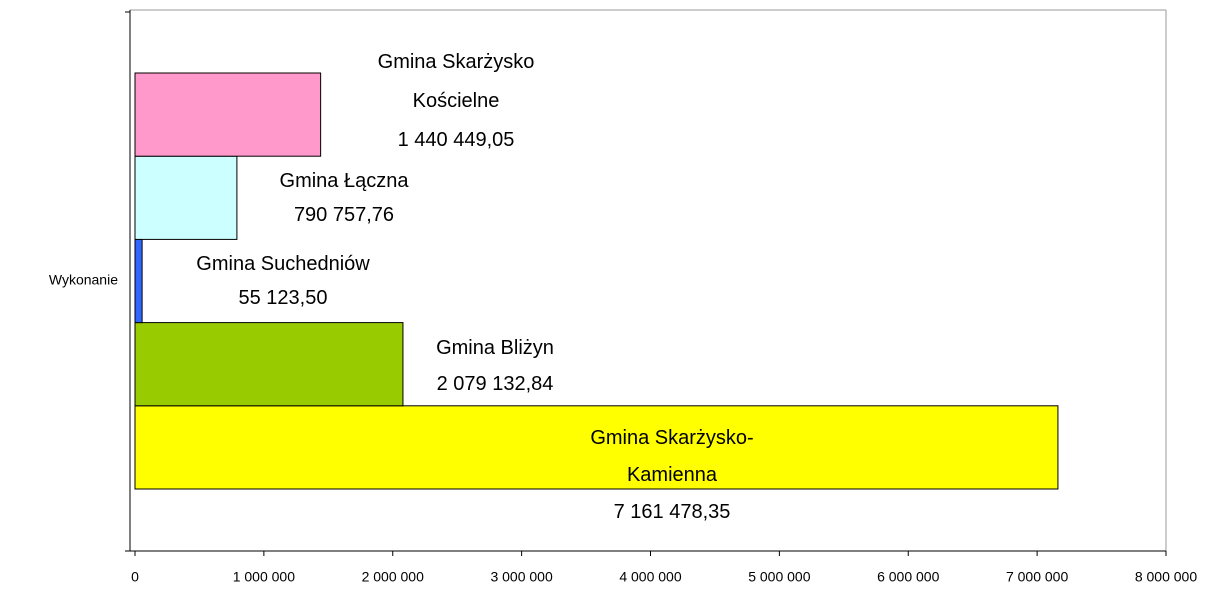  Describe the element at coordinates (1037, 577) in the screenshot. I see `x-tick-label: 7 000 000` at that location.